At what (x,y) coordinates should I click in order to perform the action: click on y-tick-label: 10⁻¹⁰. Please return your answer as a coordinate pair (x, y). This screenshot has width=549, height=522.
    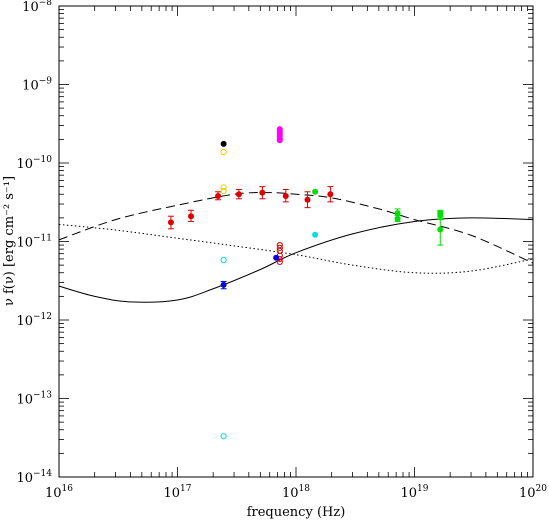
    Looking at the image, I should click on (34, 163).